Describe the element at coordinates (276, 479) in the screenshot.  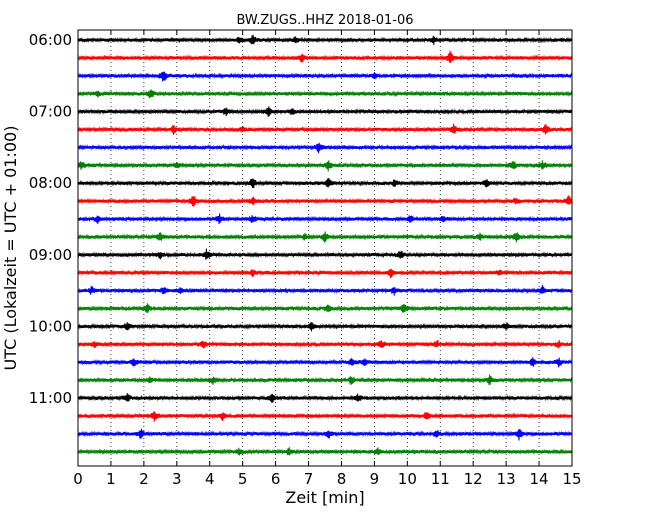
I see `x-tick-label: 6` at that location.